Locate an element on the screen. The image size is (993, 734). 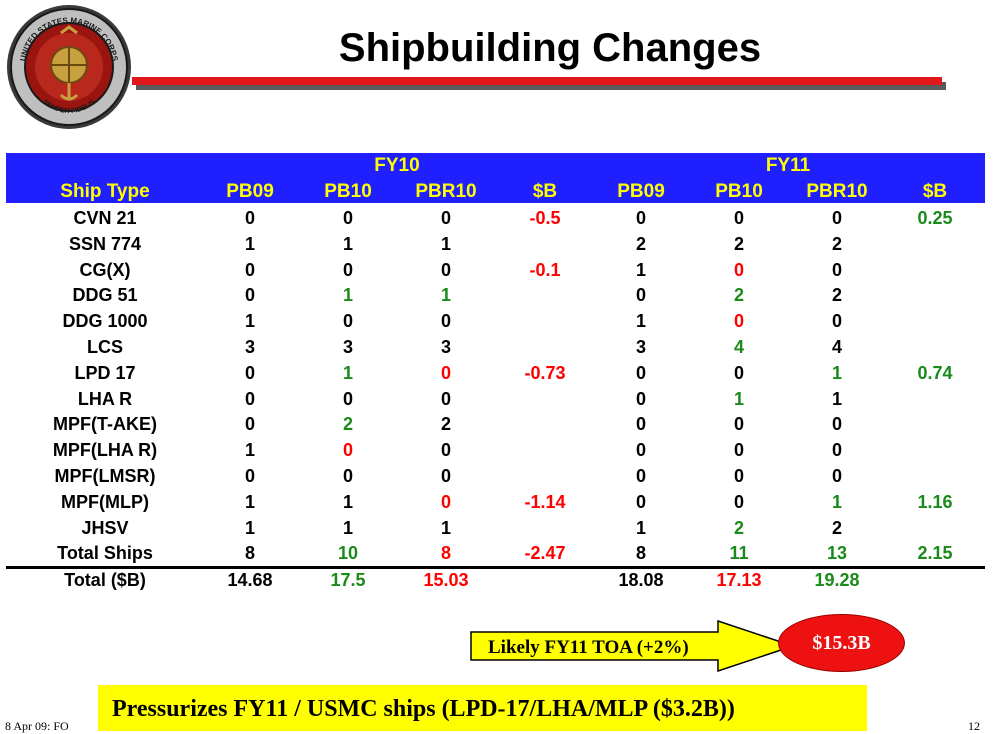
row-label: MPF(LHA R) is located at coordinates (105, 450).